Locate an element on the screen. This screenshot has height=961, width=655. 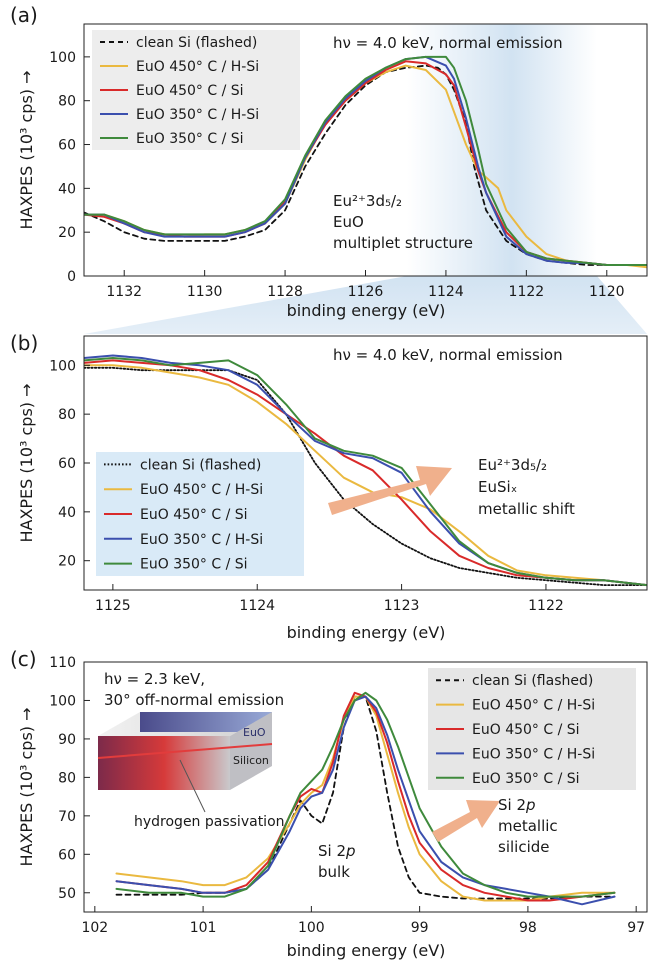
y-tick-label: 110 is located at coordinates (62, 663).